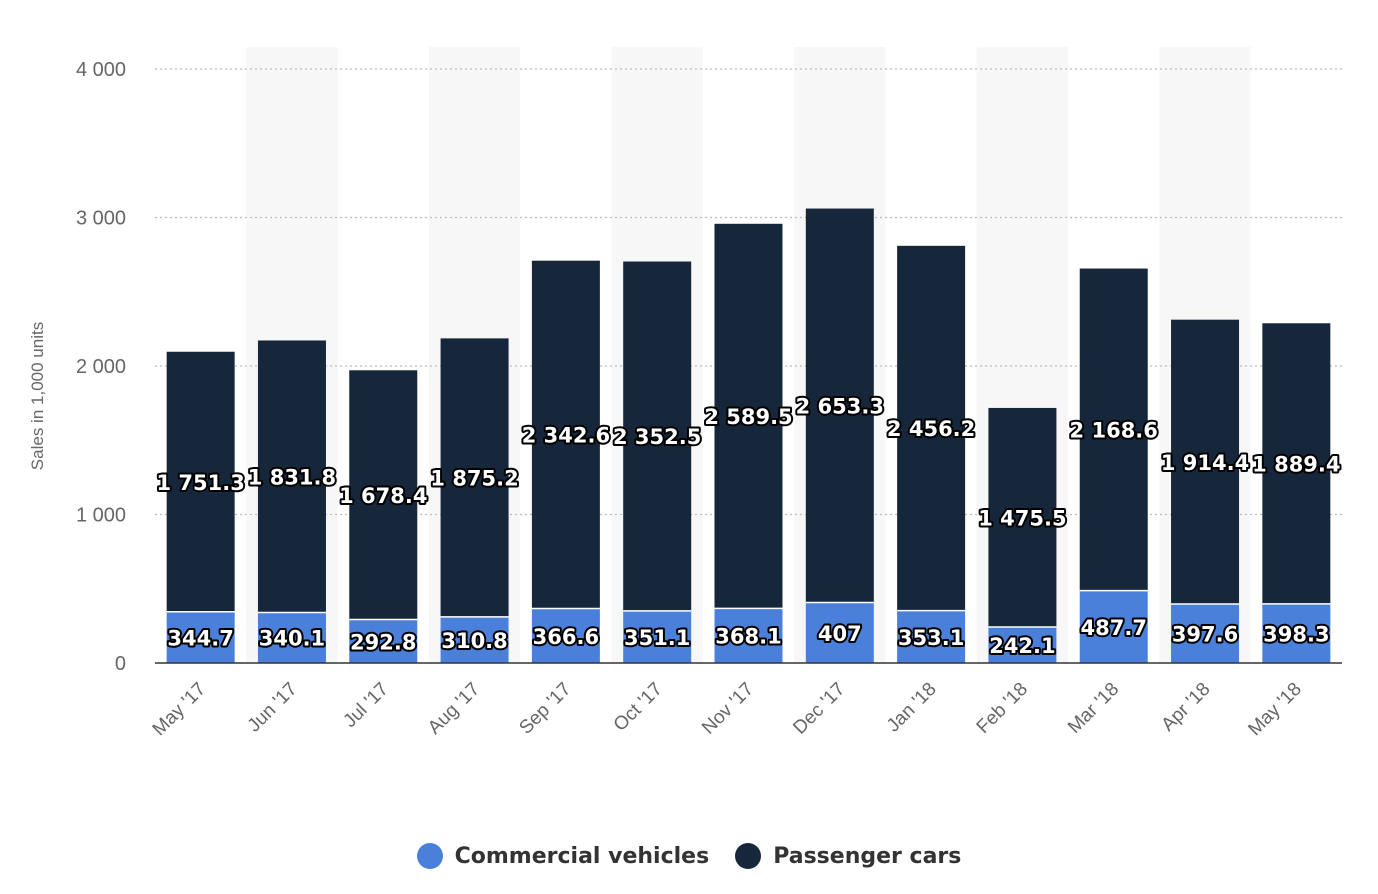  I want to click on data-label-passenger-cars: 2 456.2, so click(931, 429).